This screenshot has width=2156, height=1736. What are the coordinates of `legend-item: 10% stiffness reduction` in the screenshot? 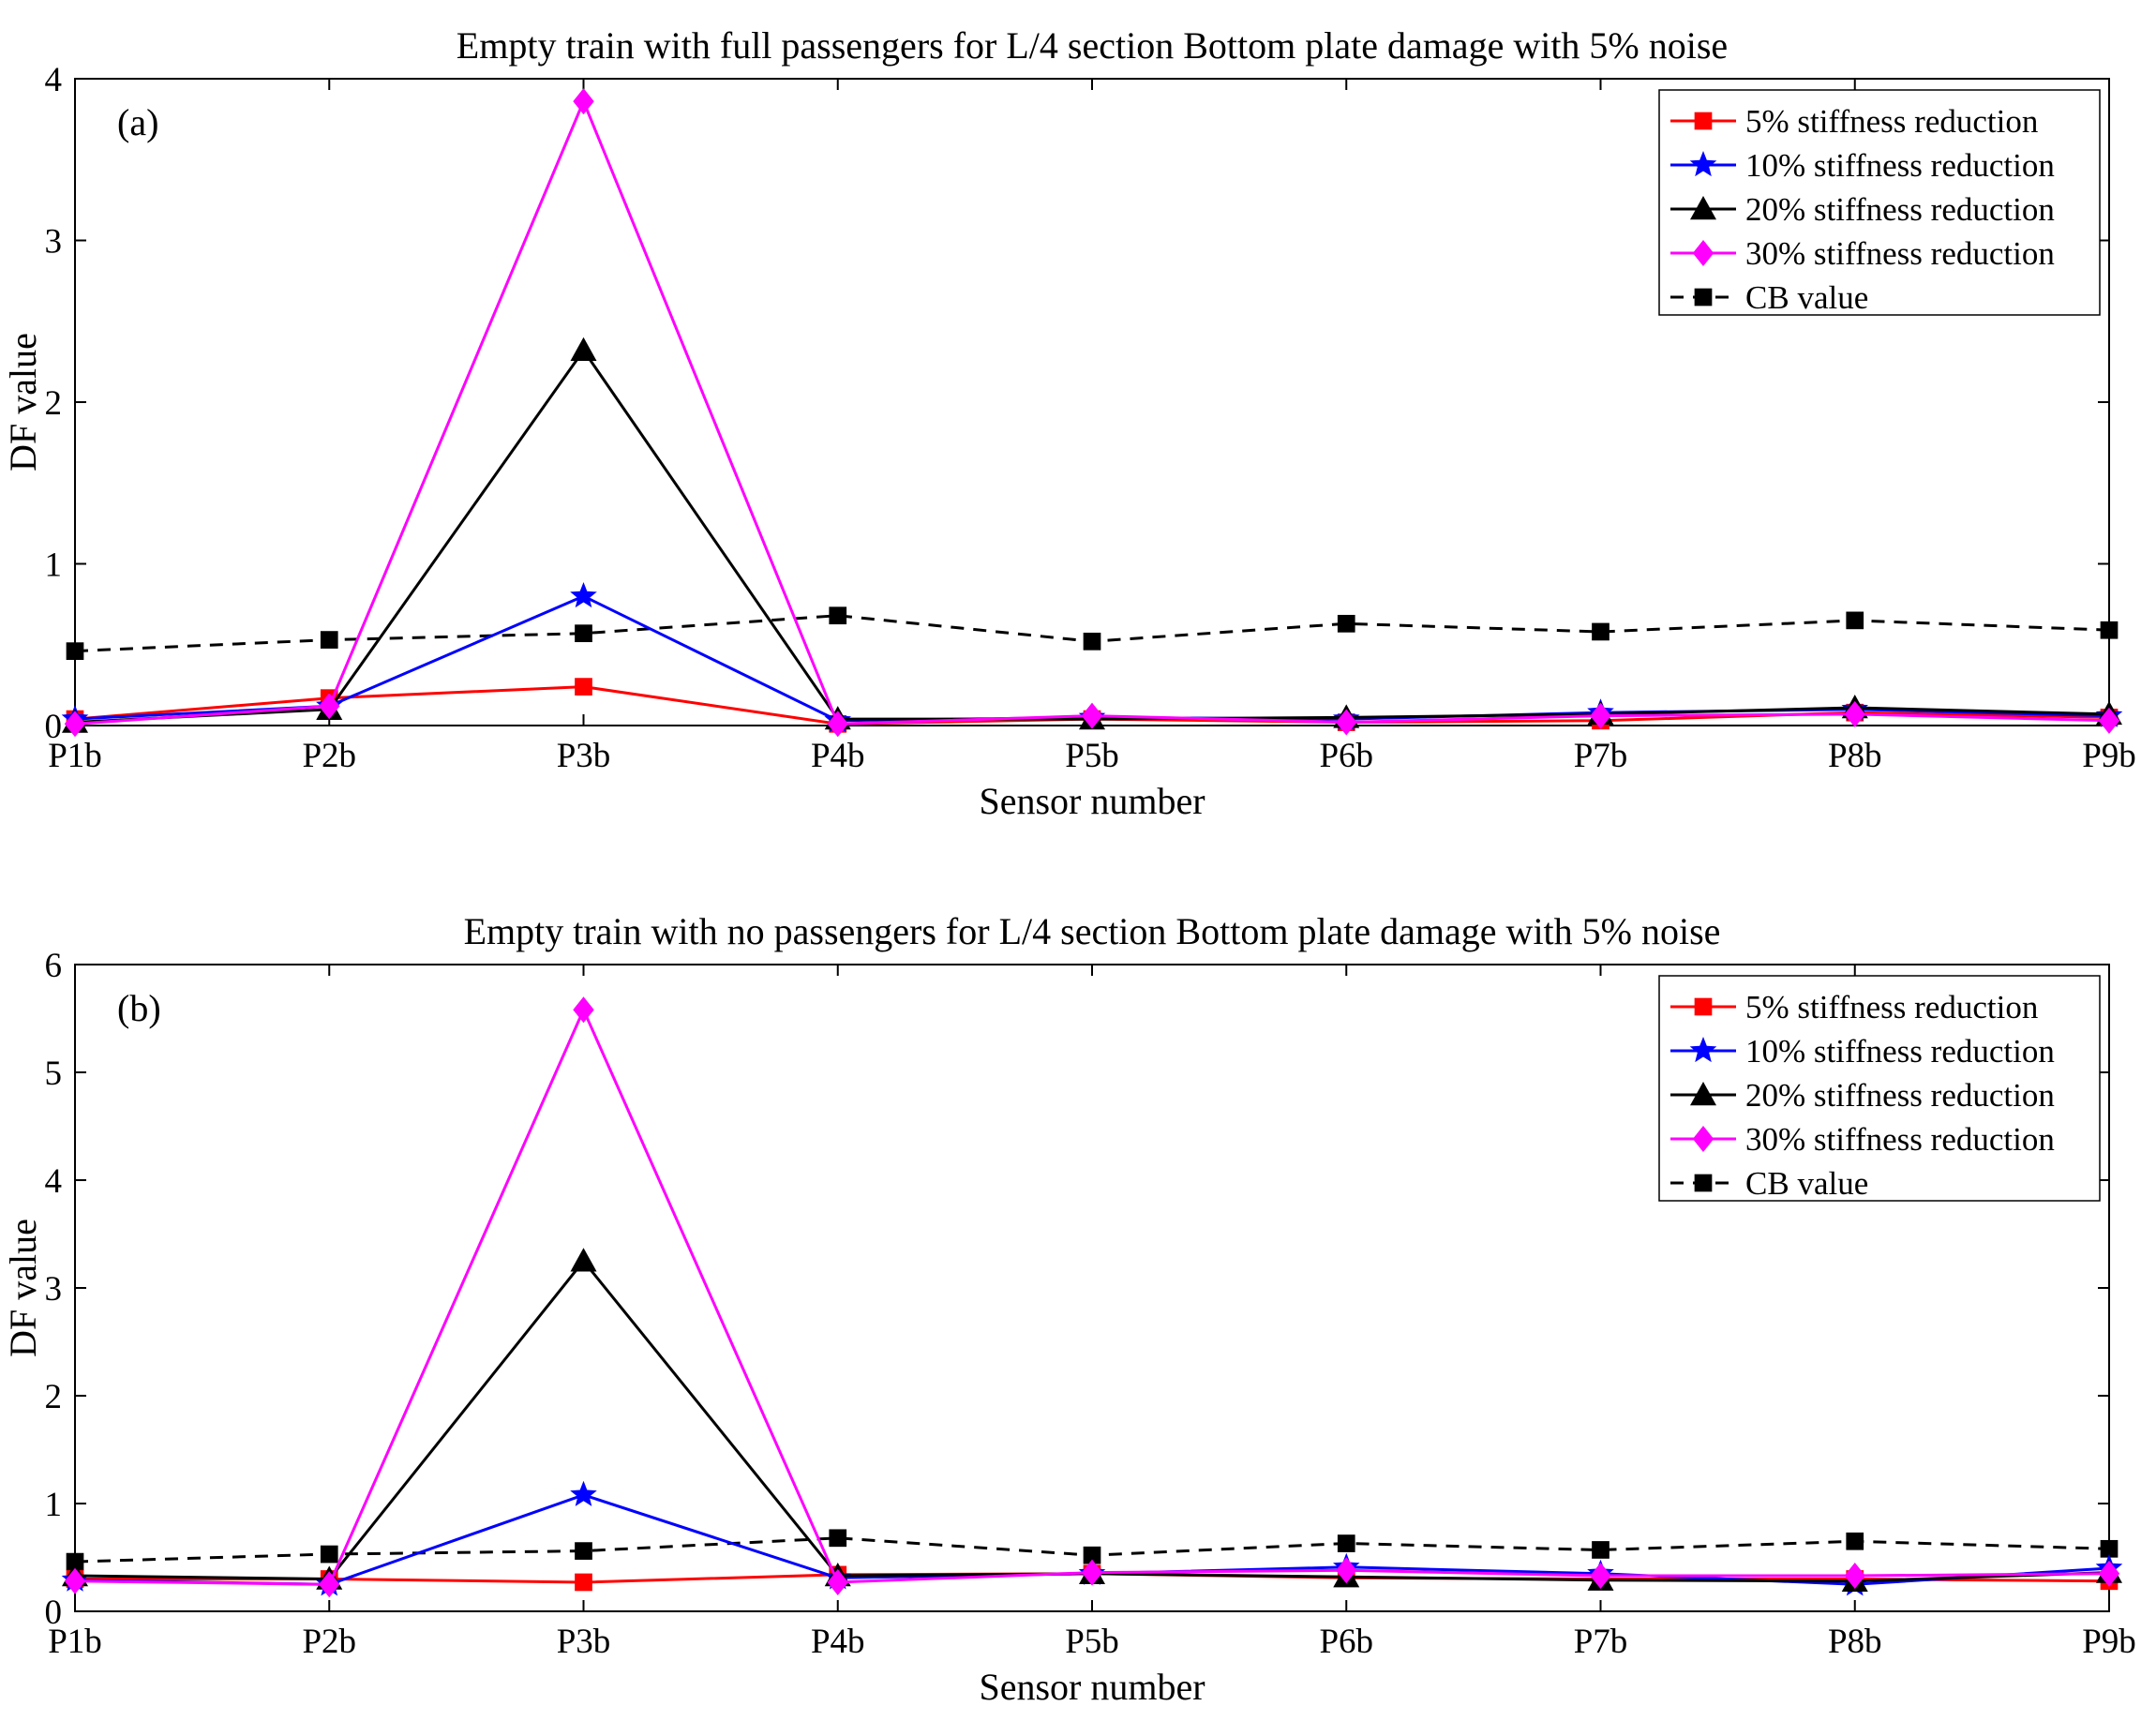 It's located at (1863, 1052).